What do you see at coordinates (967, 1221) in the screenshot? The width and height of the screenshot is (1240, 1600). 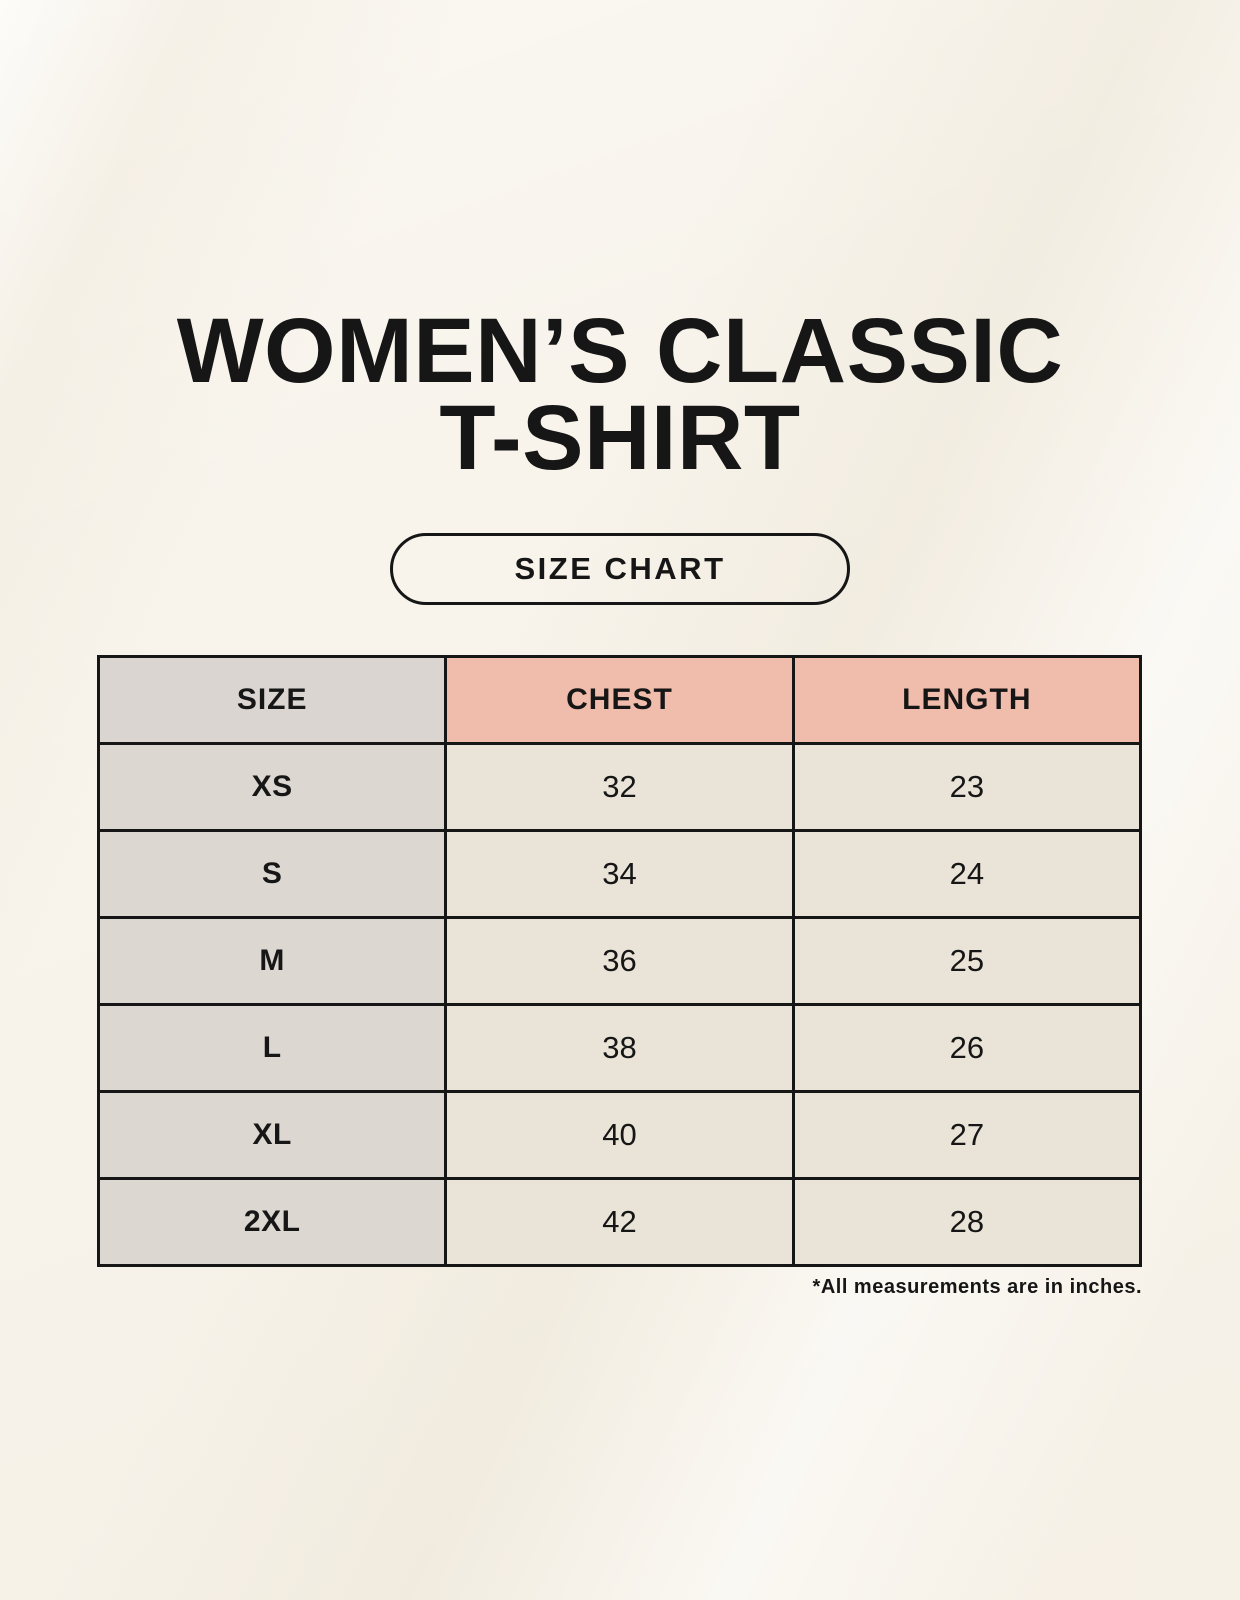 I see `length-cell: 28` at bounding box center [967, 1221].